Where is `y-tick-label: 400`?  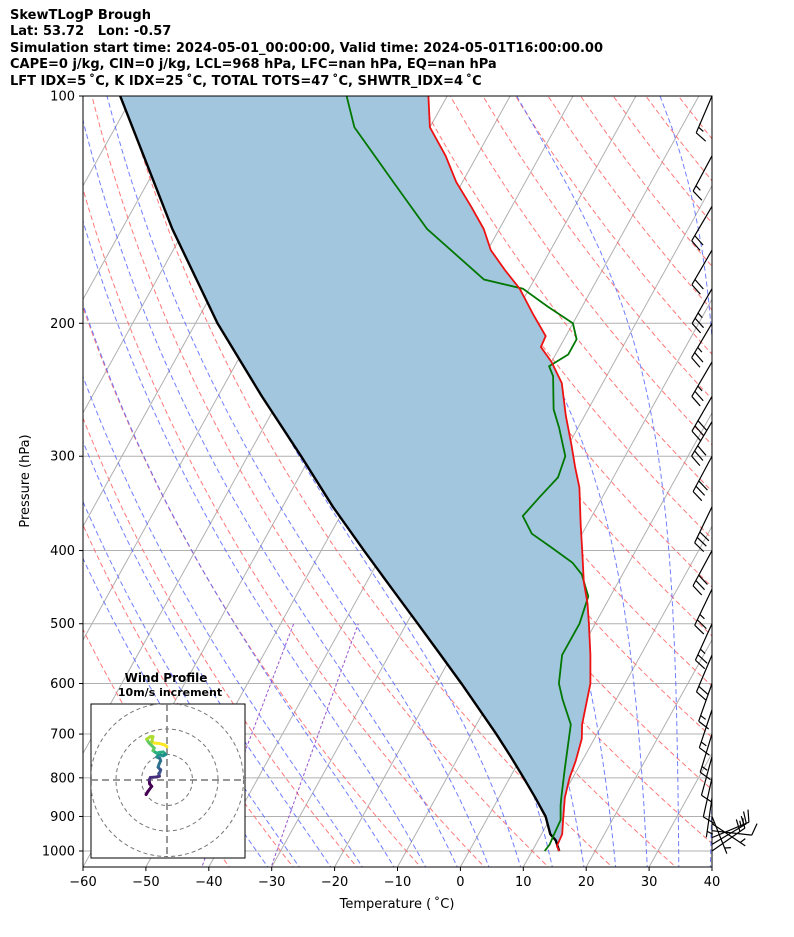
y-tick-label: 400 is located at coordinates (62, 551).